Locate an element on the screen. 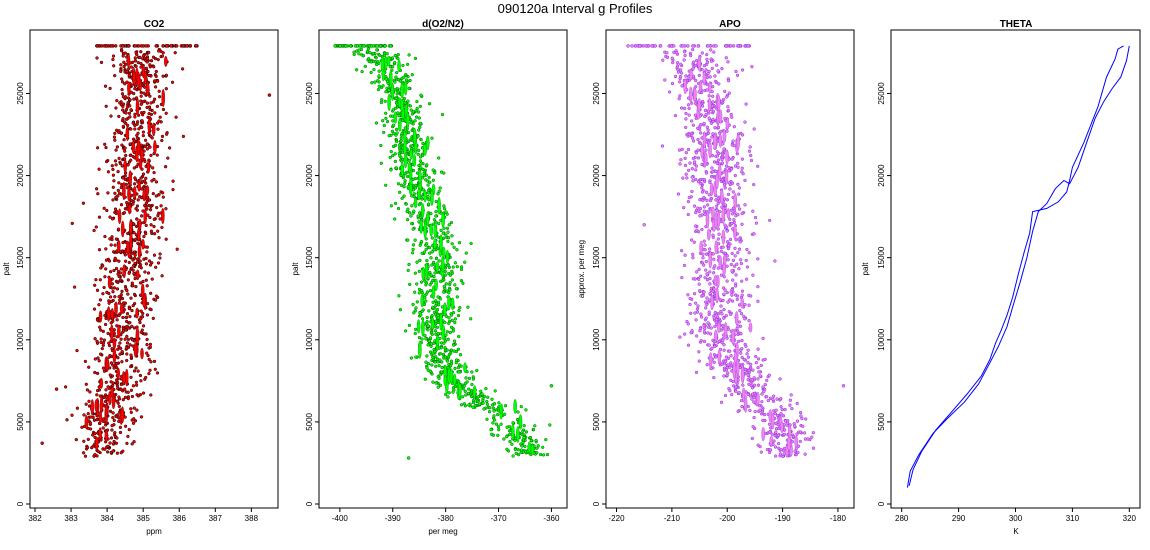  apo-outlier is located at coordinates (843, 386).